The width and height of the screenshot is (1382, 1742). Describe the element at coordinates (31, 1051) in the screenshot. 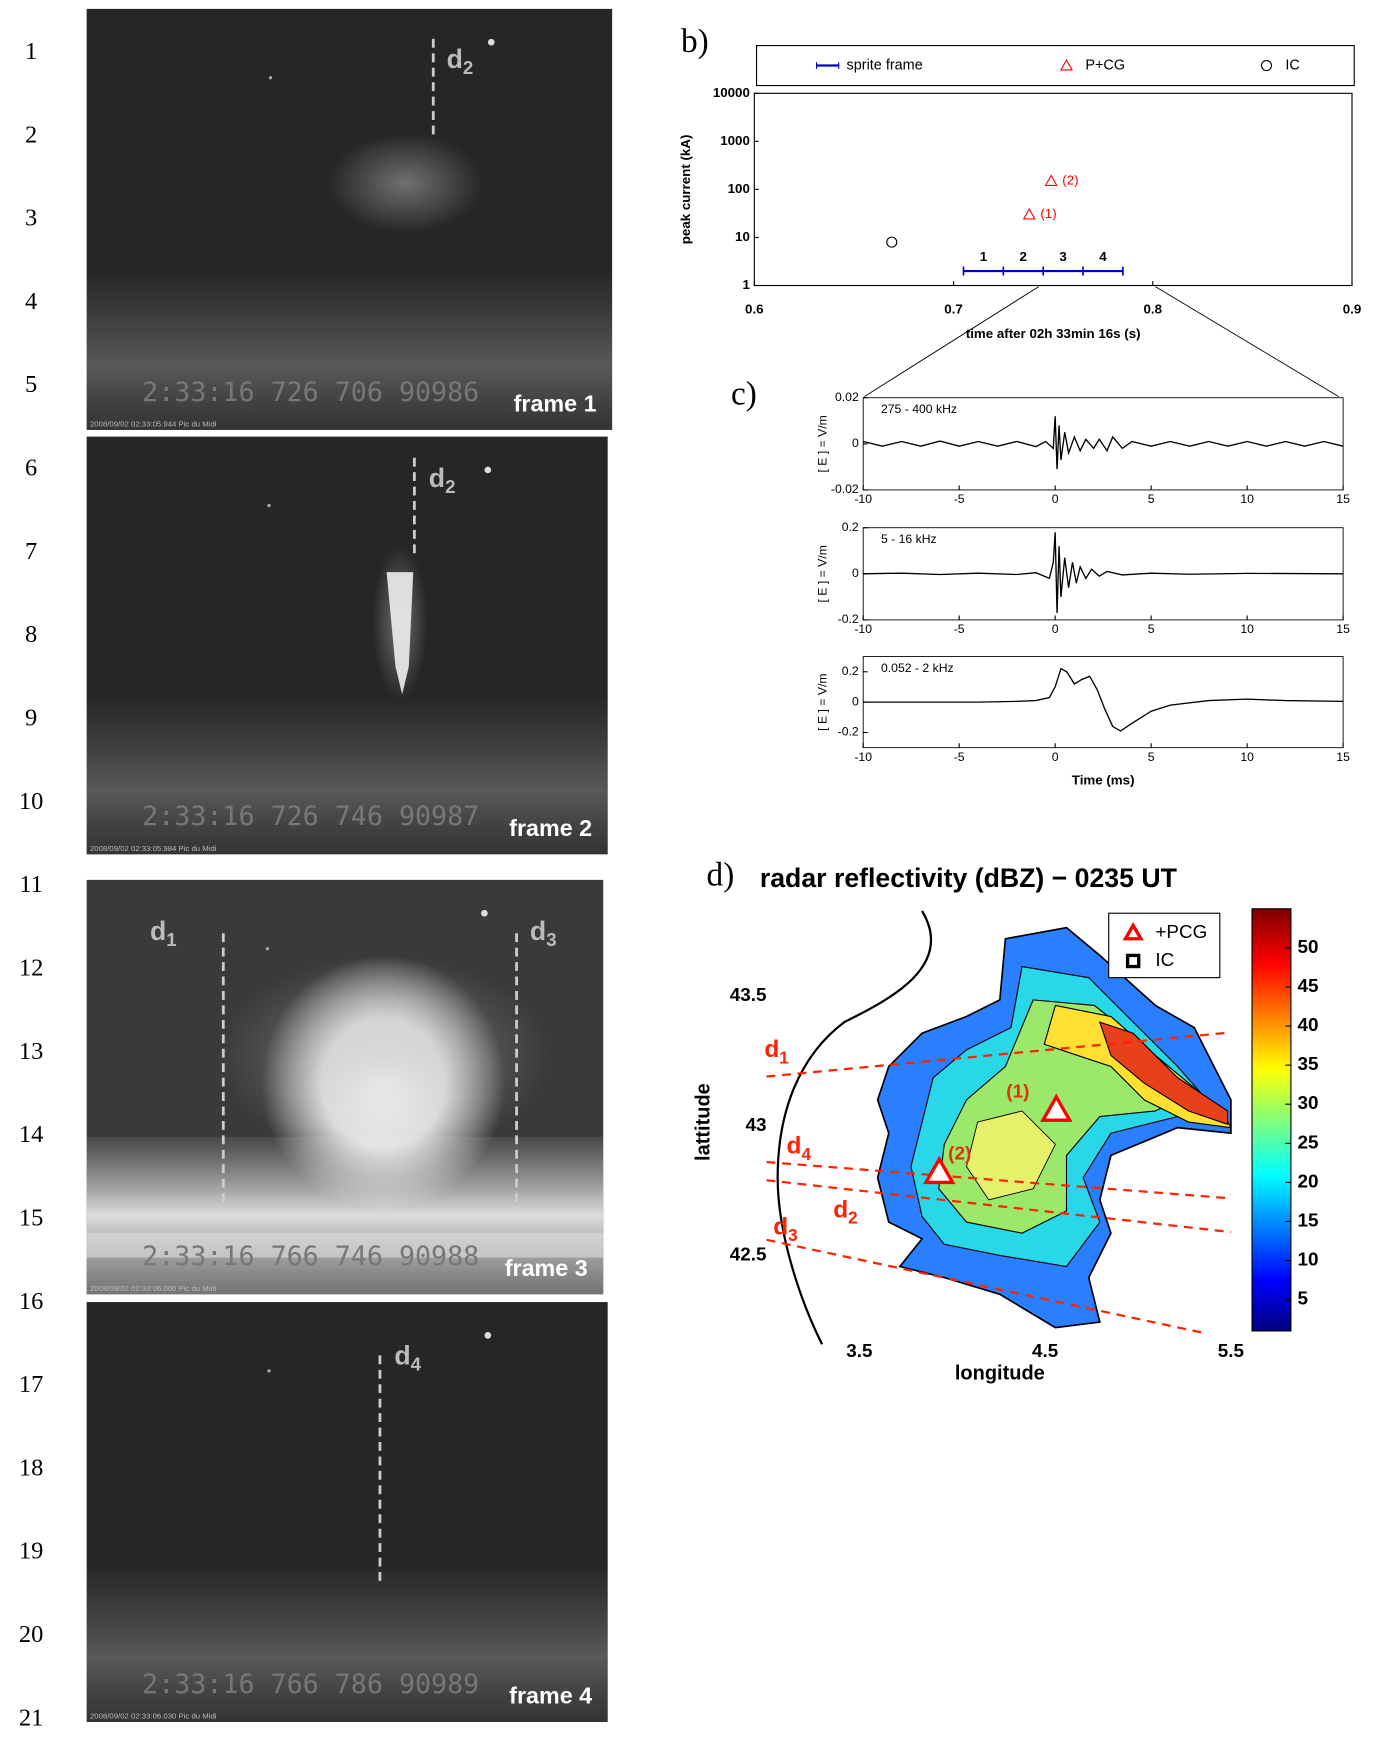

I see `line-number: 13` at that location.